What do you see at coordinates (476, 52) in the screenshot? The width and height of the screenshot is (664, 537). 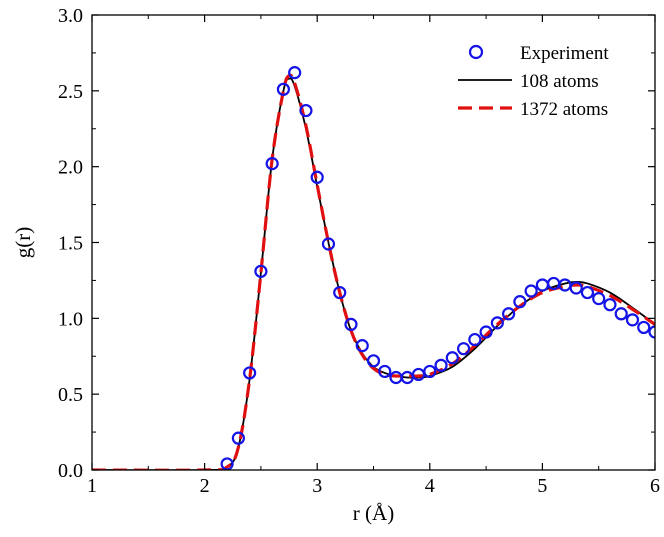 I see `legend-marker-experiment` at bounding box center [476, 52].